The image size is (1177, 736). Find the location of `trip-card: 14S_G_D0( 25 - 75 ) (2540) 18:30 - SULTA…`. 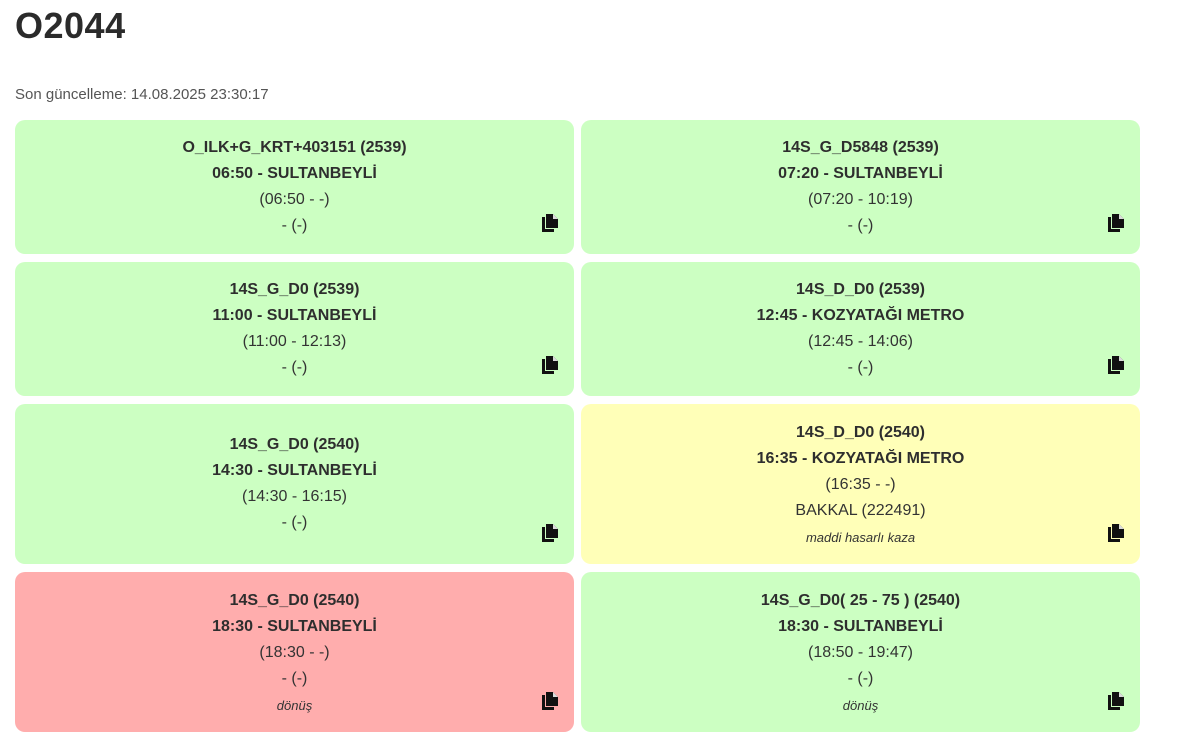

trip-card: 14S_G_D0( 25 - 75 ) (2540) 18:30 - SULTA… is located at coordinates (860, 652).